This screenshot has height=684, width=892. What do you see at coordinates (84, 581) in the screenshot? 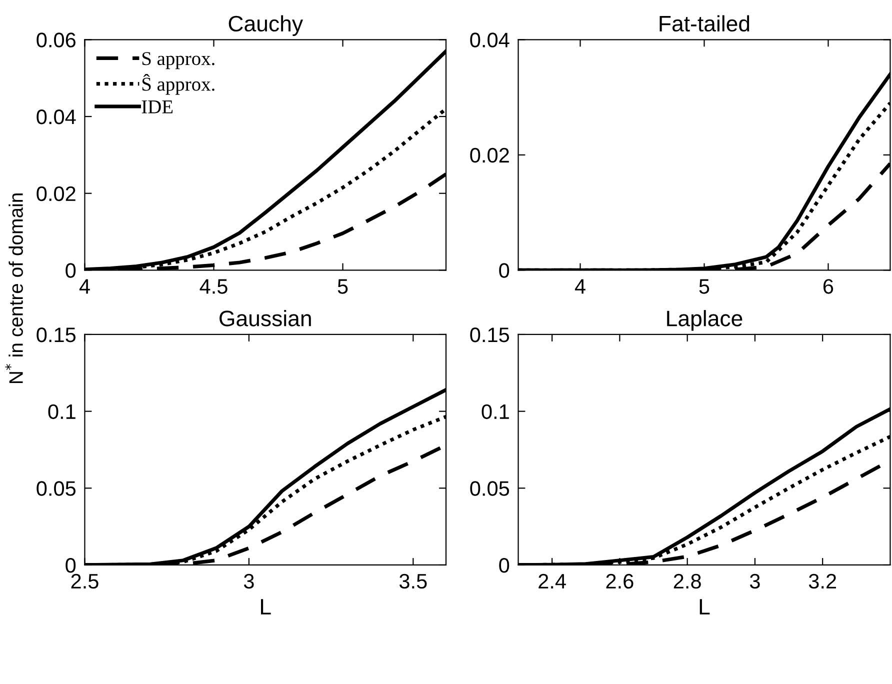
I see `x-tick-label: 2.5` at bounding box center [84, 581].